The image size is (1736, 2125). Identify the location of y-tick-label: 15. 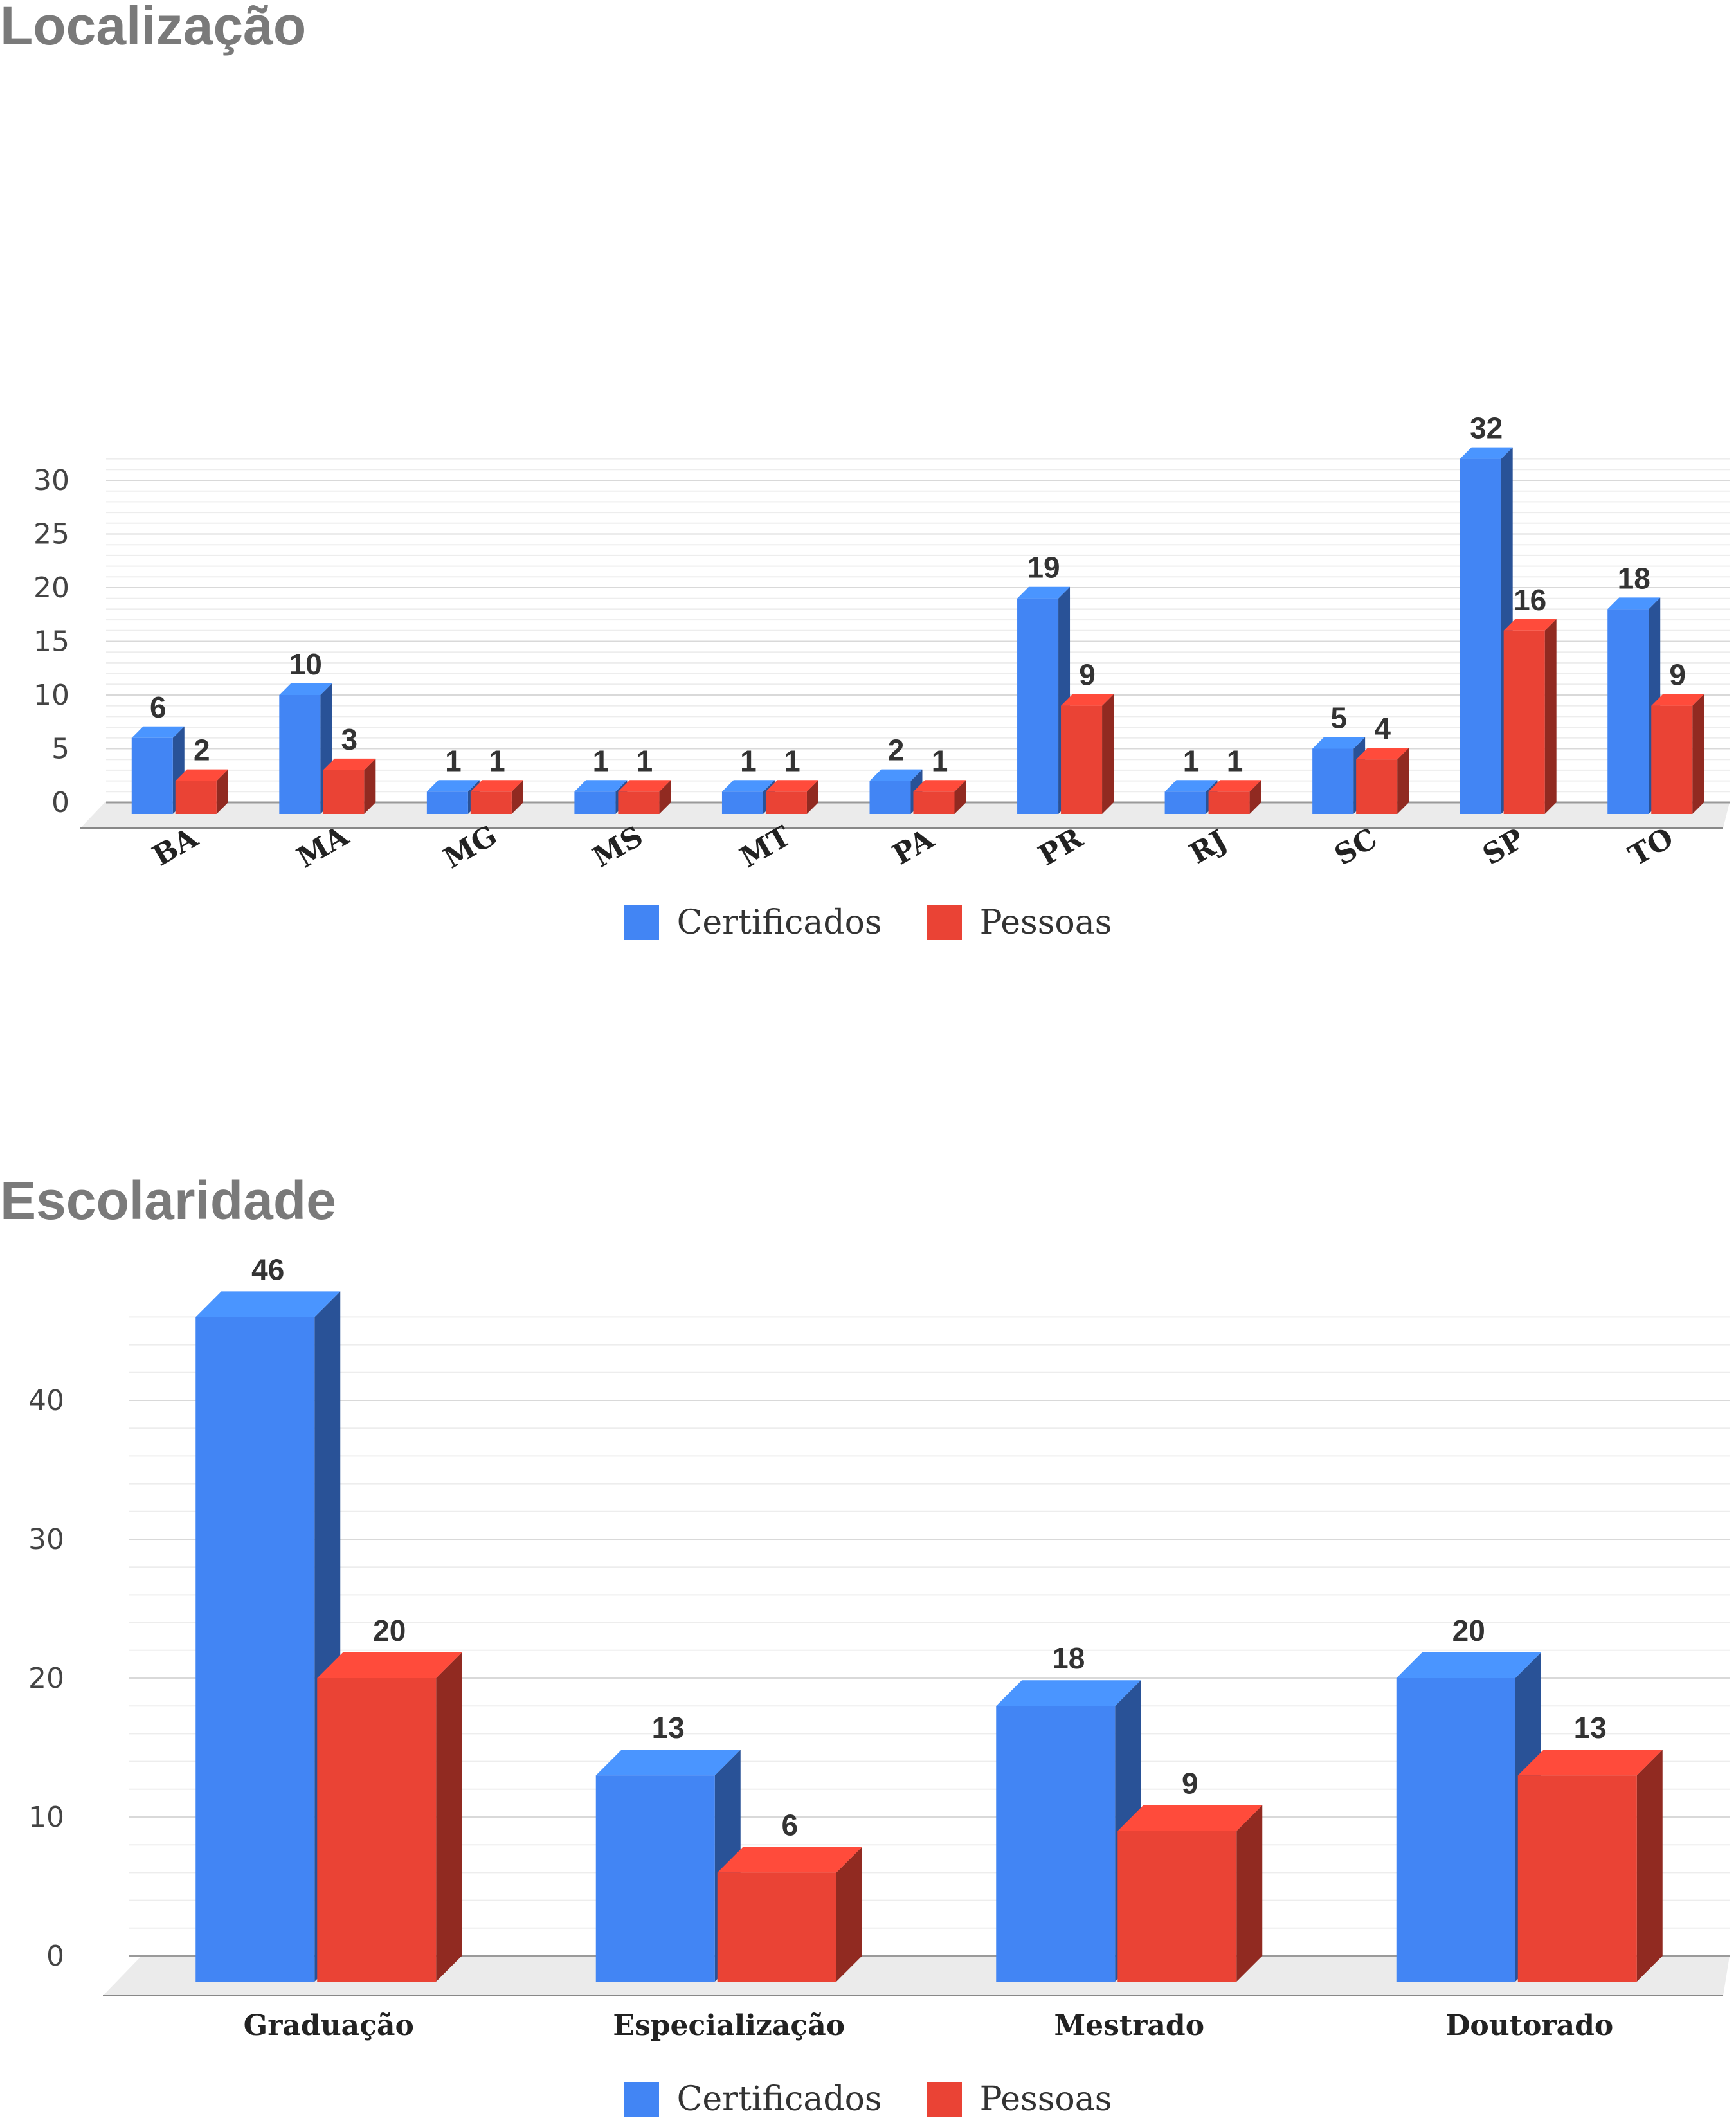
(51, 642).